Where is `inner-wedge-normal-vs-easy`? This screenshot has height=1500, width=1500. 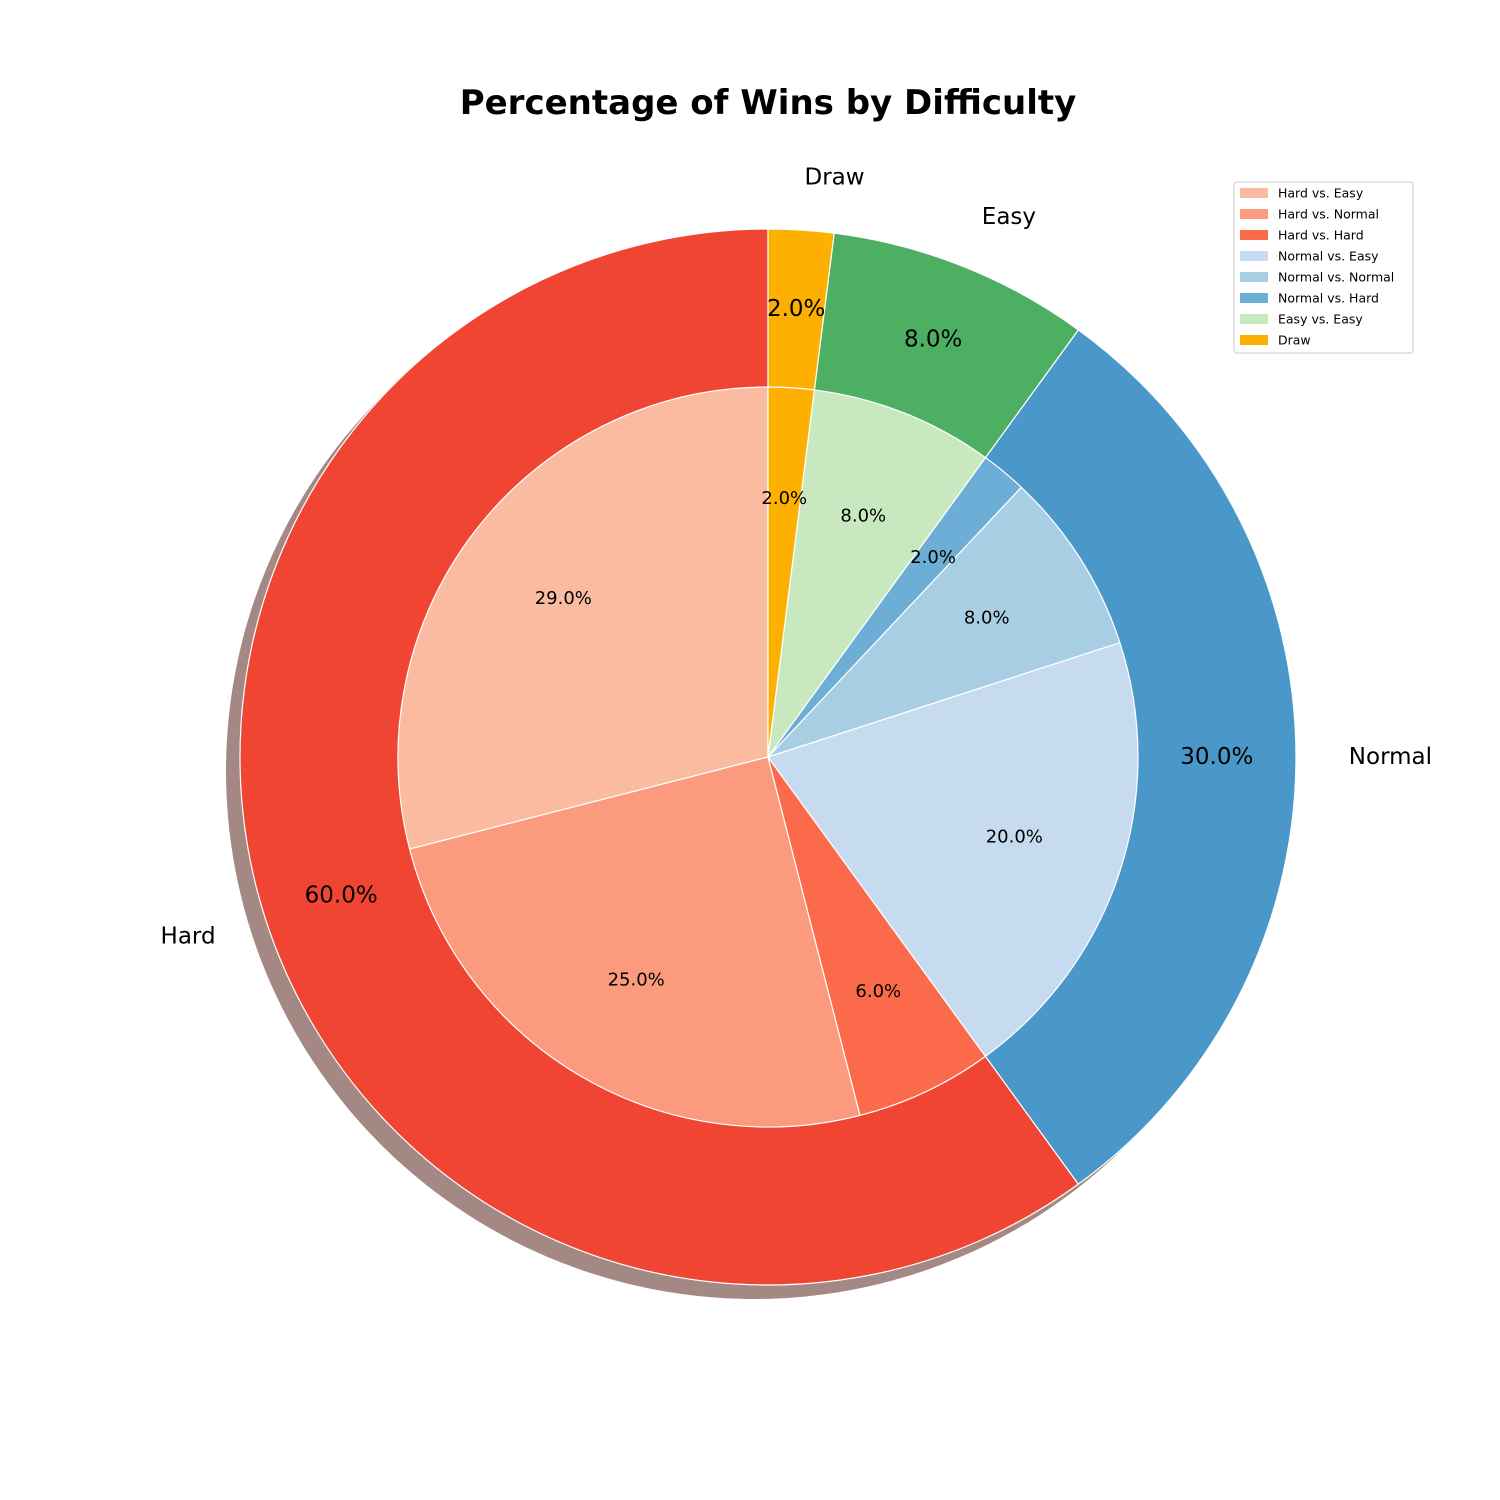 inner-wedge-normal-vs-easy is located at coordinates (953, 849).